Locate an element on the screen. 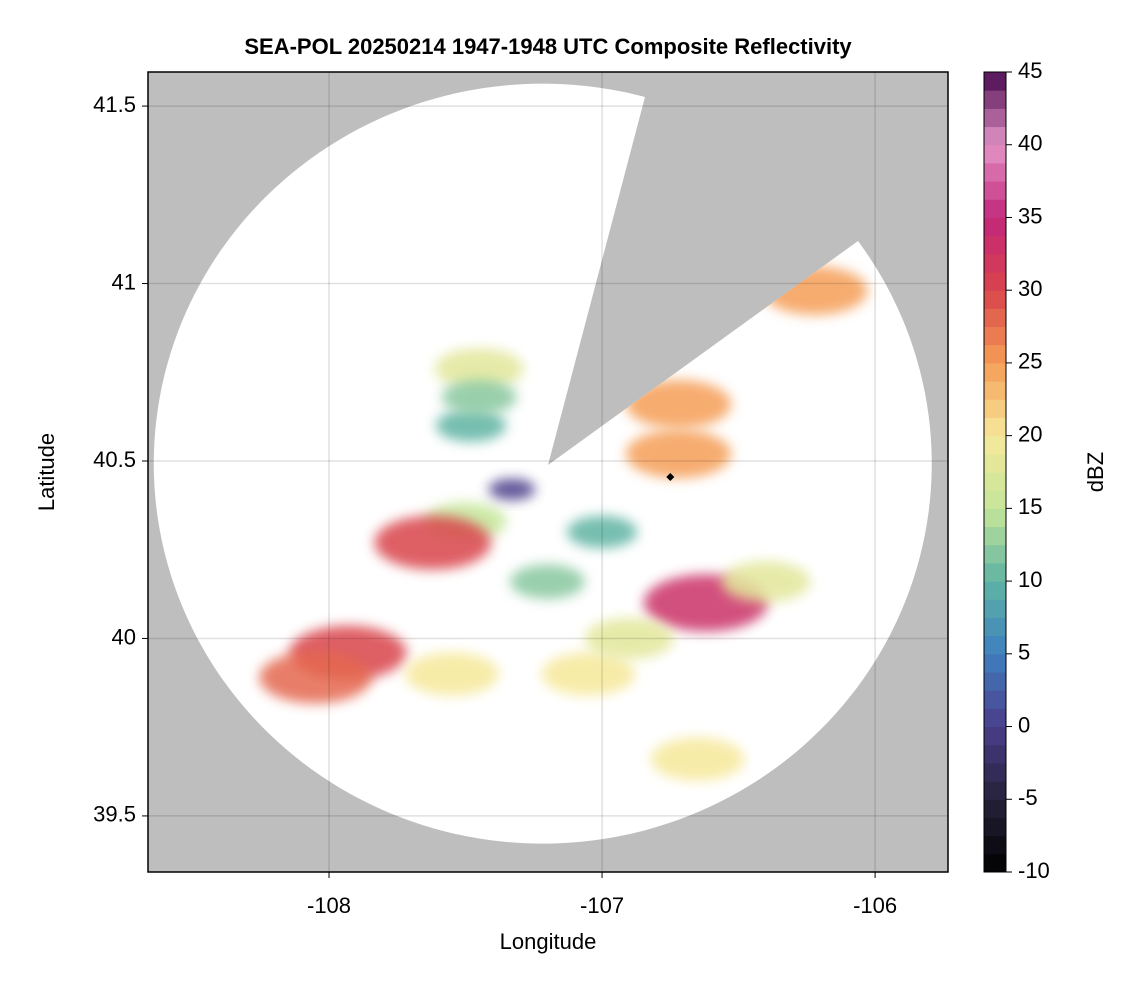 The width and height of the screenshot is (1146, 995). y-tick-label: 41 is located at coordinates (124, 281).